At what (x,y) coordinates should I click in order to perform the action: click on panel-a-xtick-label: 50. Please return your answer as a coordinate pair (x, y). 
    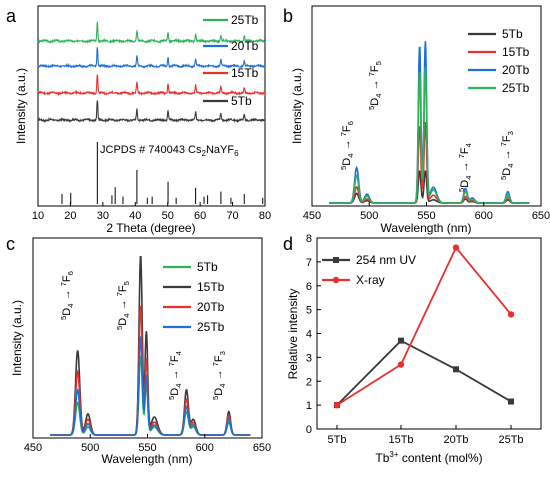
    Looking at the image, I should click on (168, 216).